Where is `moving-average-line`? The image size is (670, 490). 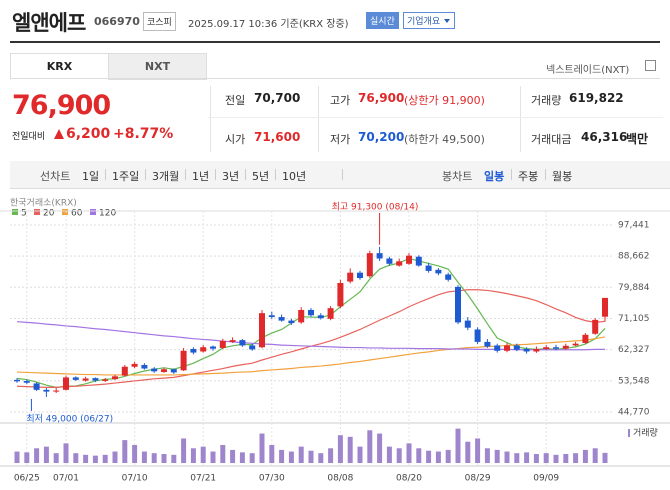
moving-average-line is located at coordinates (311, 356).